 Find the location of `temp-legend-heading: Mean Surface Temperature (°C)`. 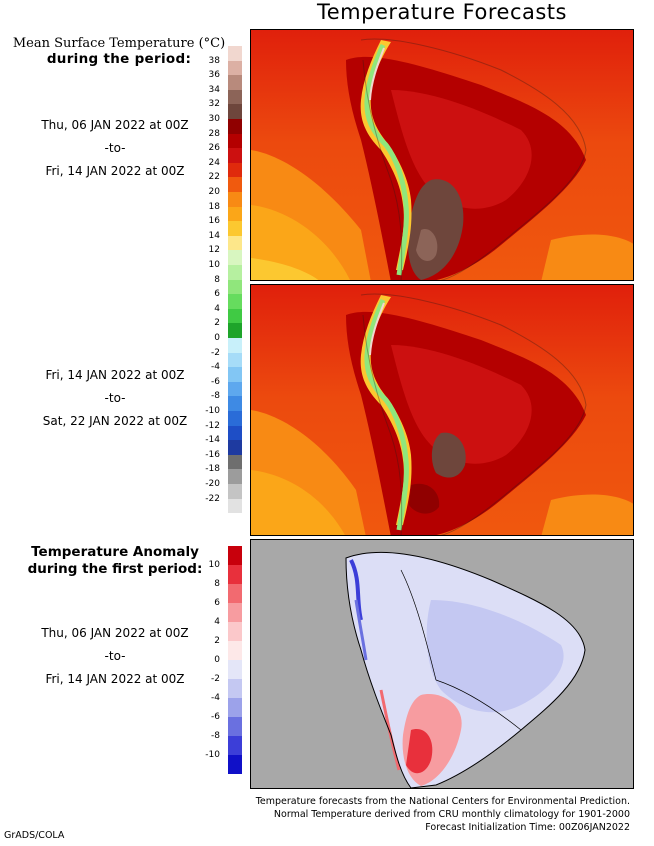

temp-legend-heading: Mean Surface Temperature (°C) is located at coordinates (119, 43).